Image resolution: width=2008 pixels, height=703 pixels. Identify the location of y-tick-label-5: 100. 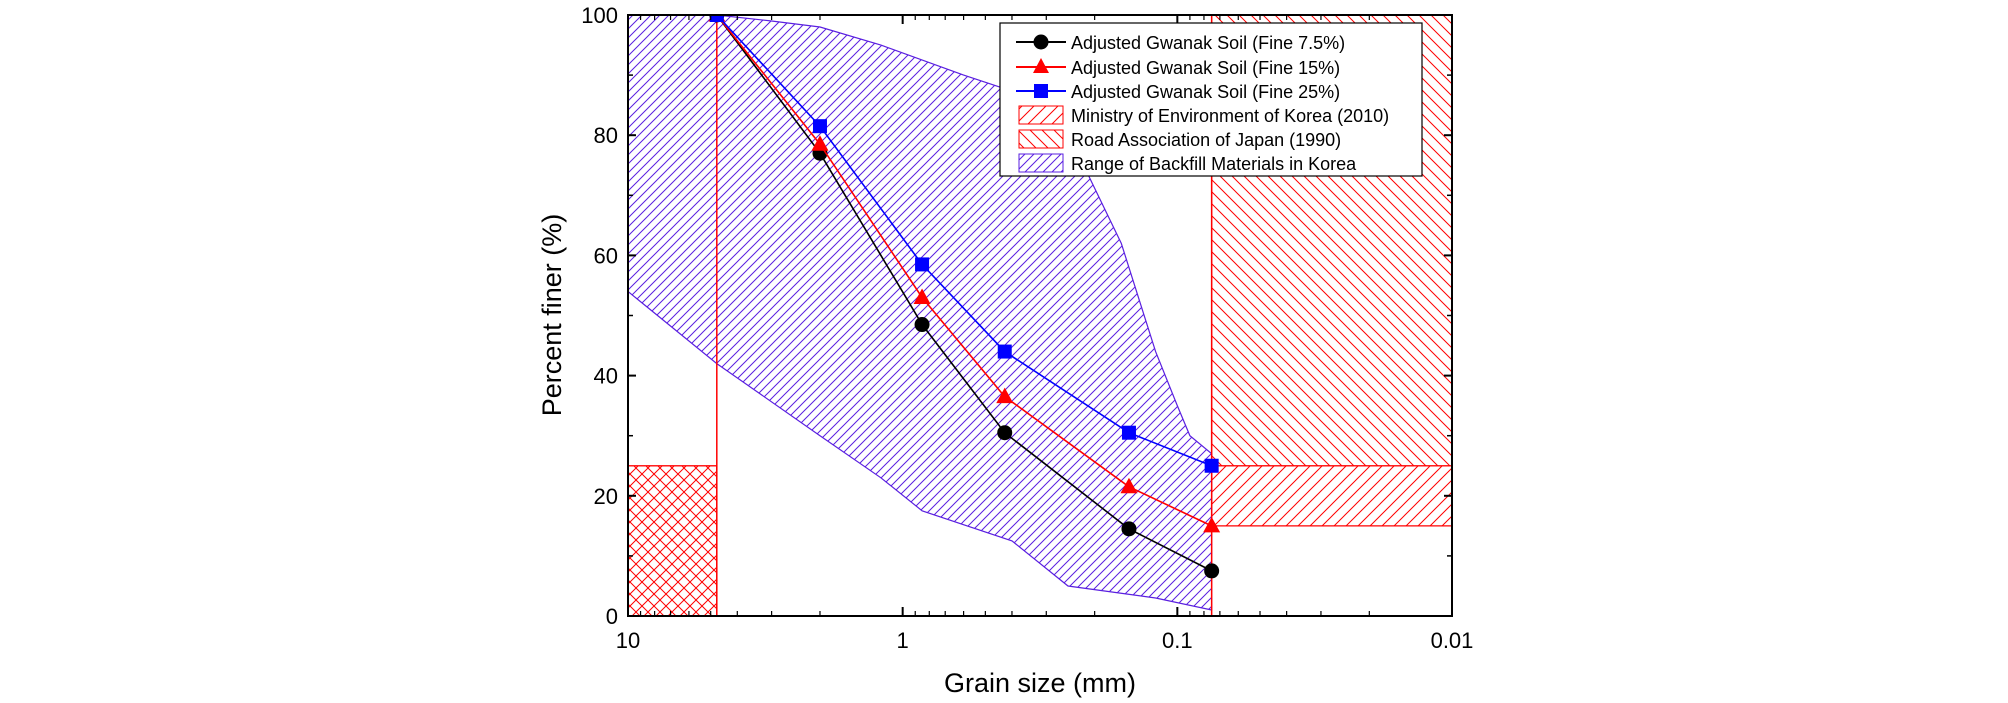
(599, 15).